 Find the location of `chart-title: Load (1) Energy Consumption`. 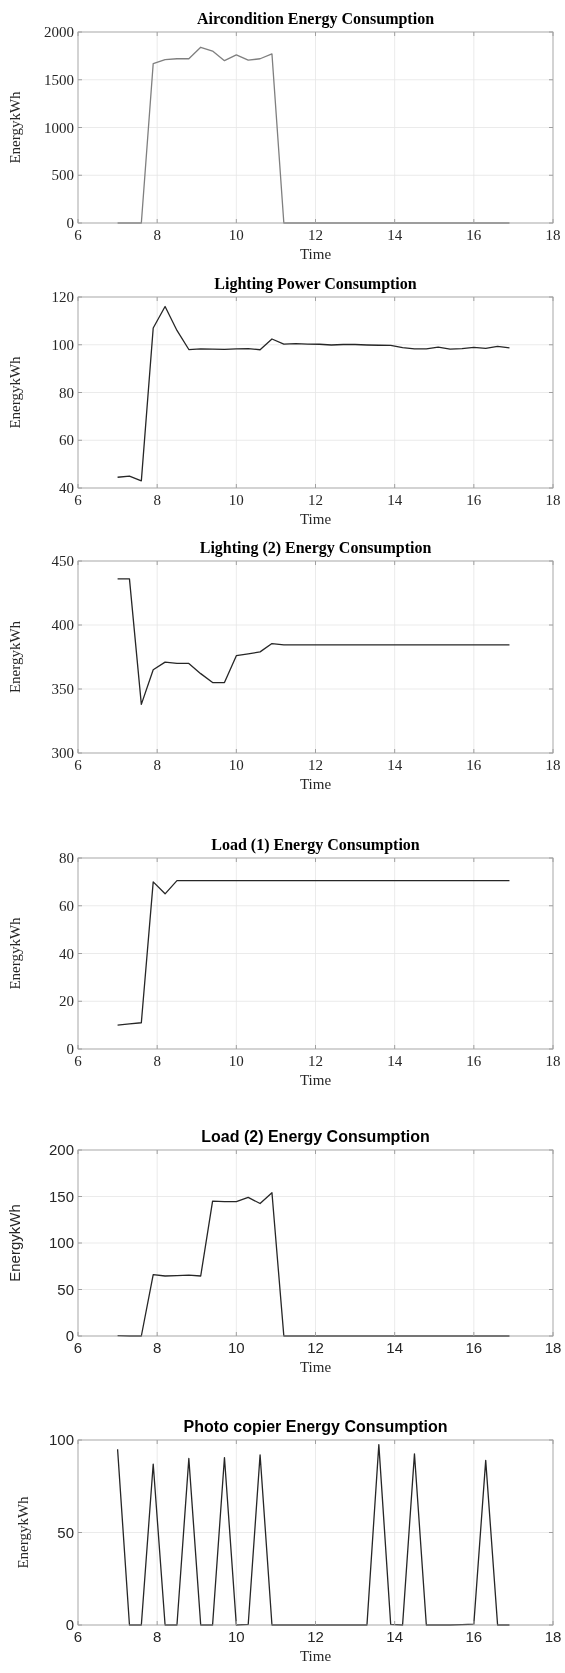

chart-title: Load (1) Energy Consumption is located at coordinates (315, 845).